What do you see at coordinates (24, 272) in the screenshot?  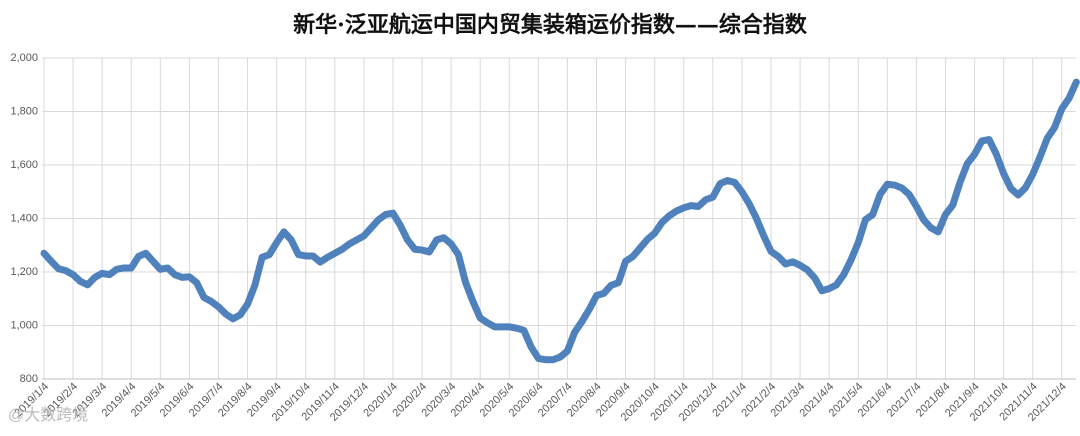 I see `y-tick-label: 1,200` at bounding box center [24, 272].